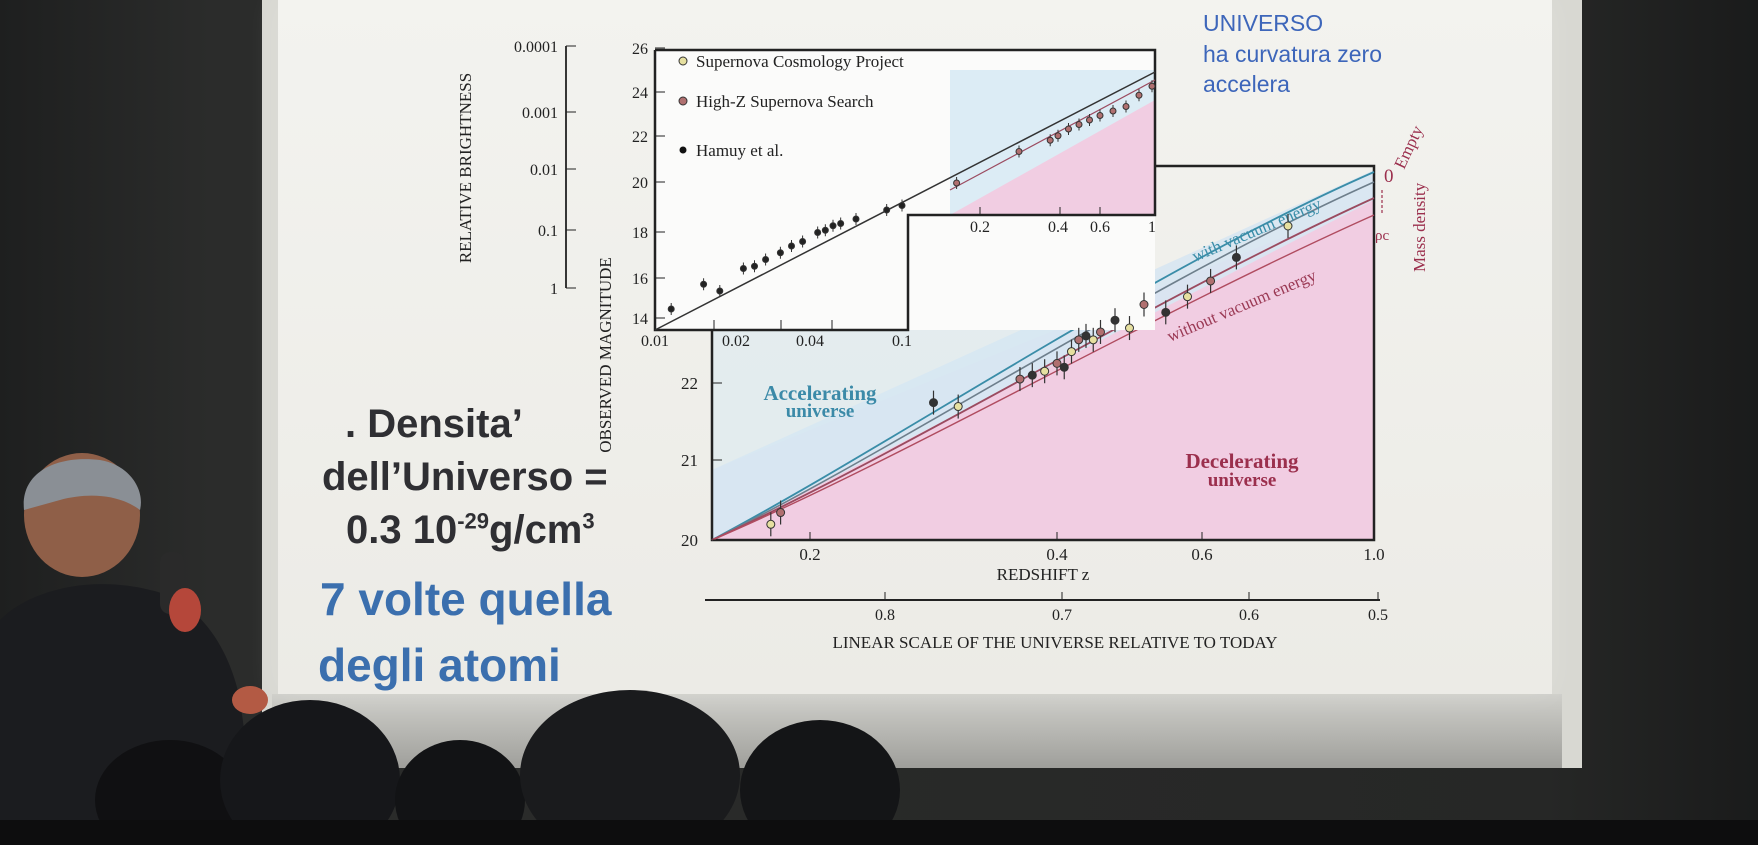 Image resolution: width=1758 pixels, height=845 pixels. I want to click on inset-x-axis: 0.01 0.02 0.04 0.1 0.2 0.4 0.6 1, so click(898, 278).